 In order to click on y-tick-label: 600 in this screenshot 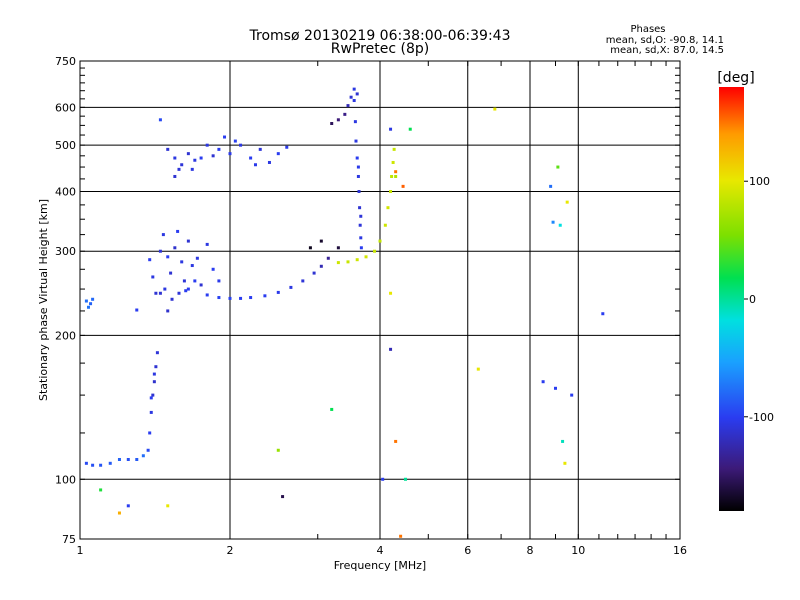, I will do `click(65, 107)`.